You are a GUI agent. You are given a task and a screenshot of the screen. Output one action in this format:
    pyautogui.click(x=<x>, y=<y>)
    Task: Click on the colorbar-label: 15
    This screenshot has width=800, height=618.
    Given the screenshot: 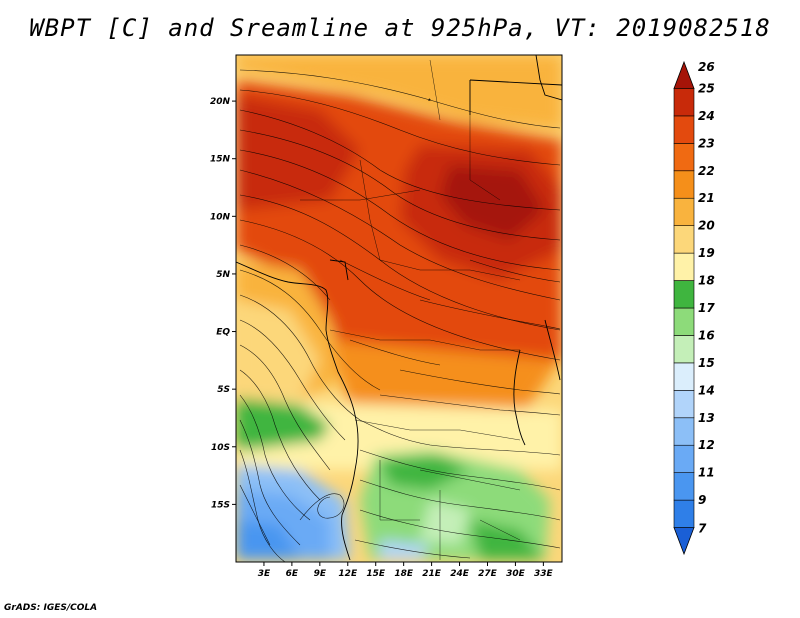 What is the action you would take?
    pyautogui.click(x=706, y=363)
    